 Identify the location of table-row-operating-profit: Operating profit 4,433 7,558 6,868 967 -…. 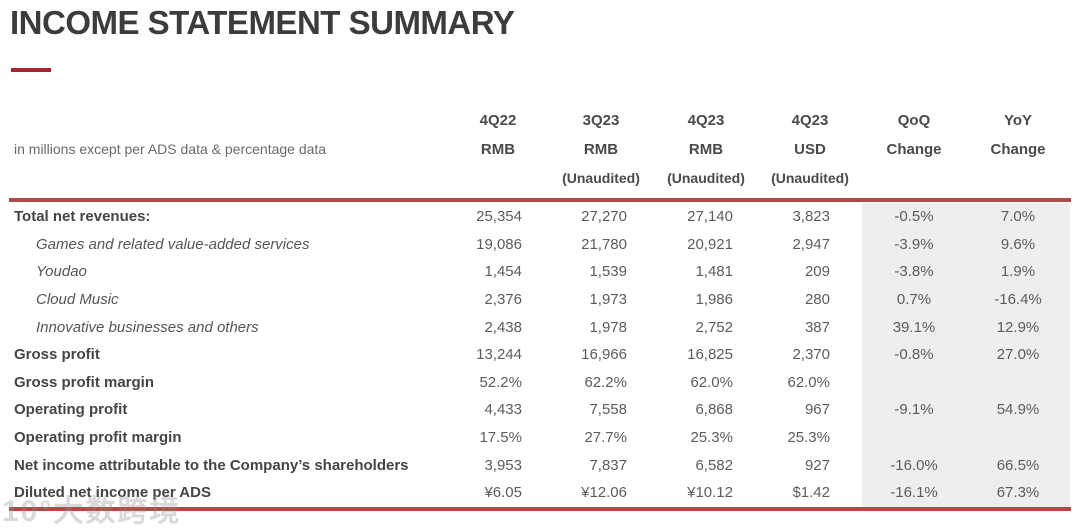
(541, 410).